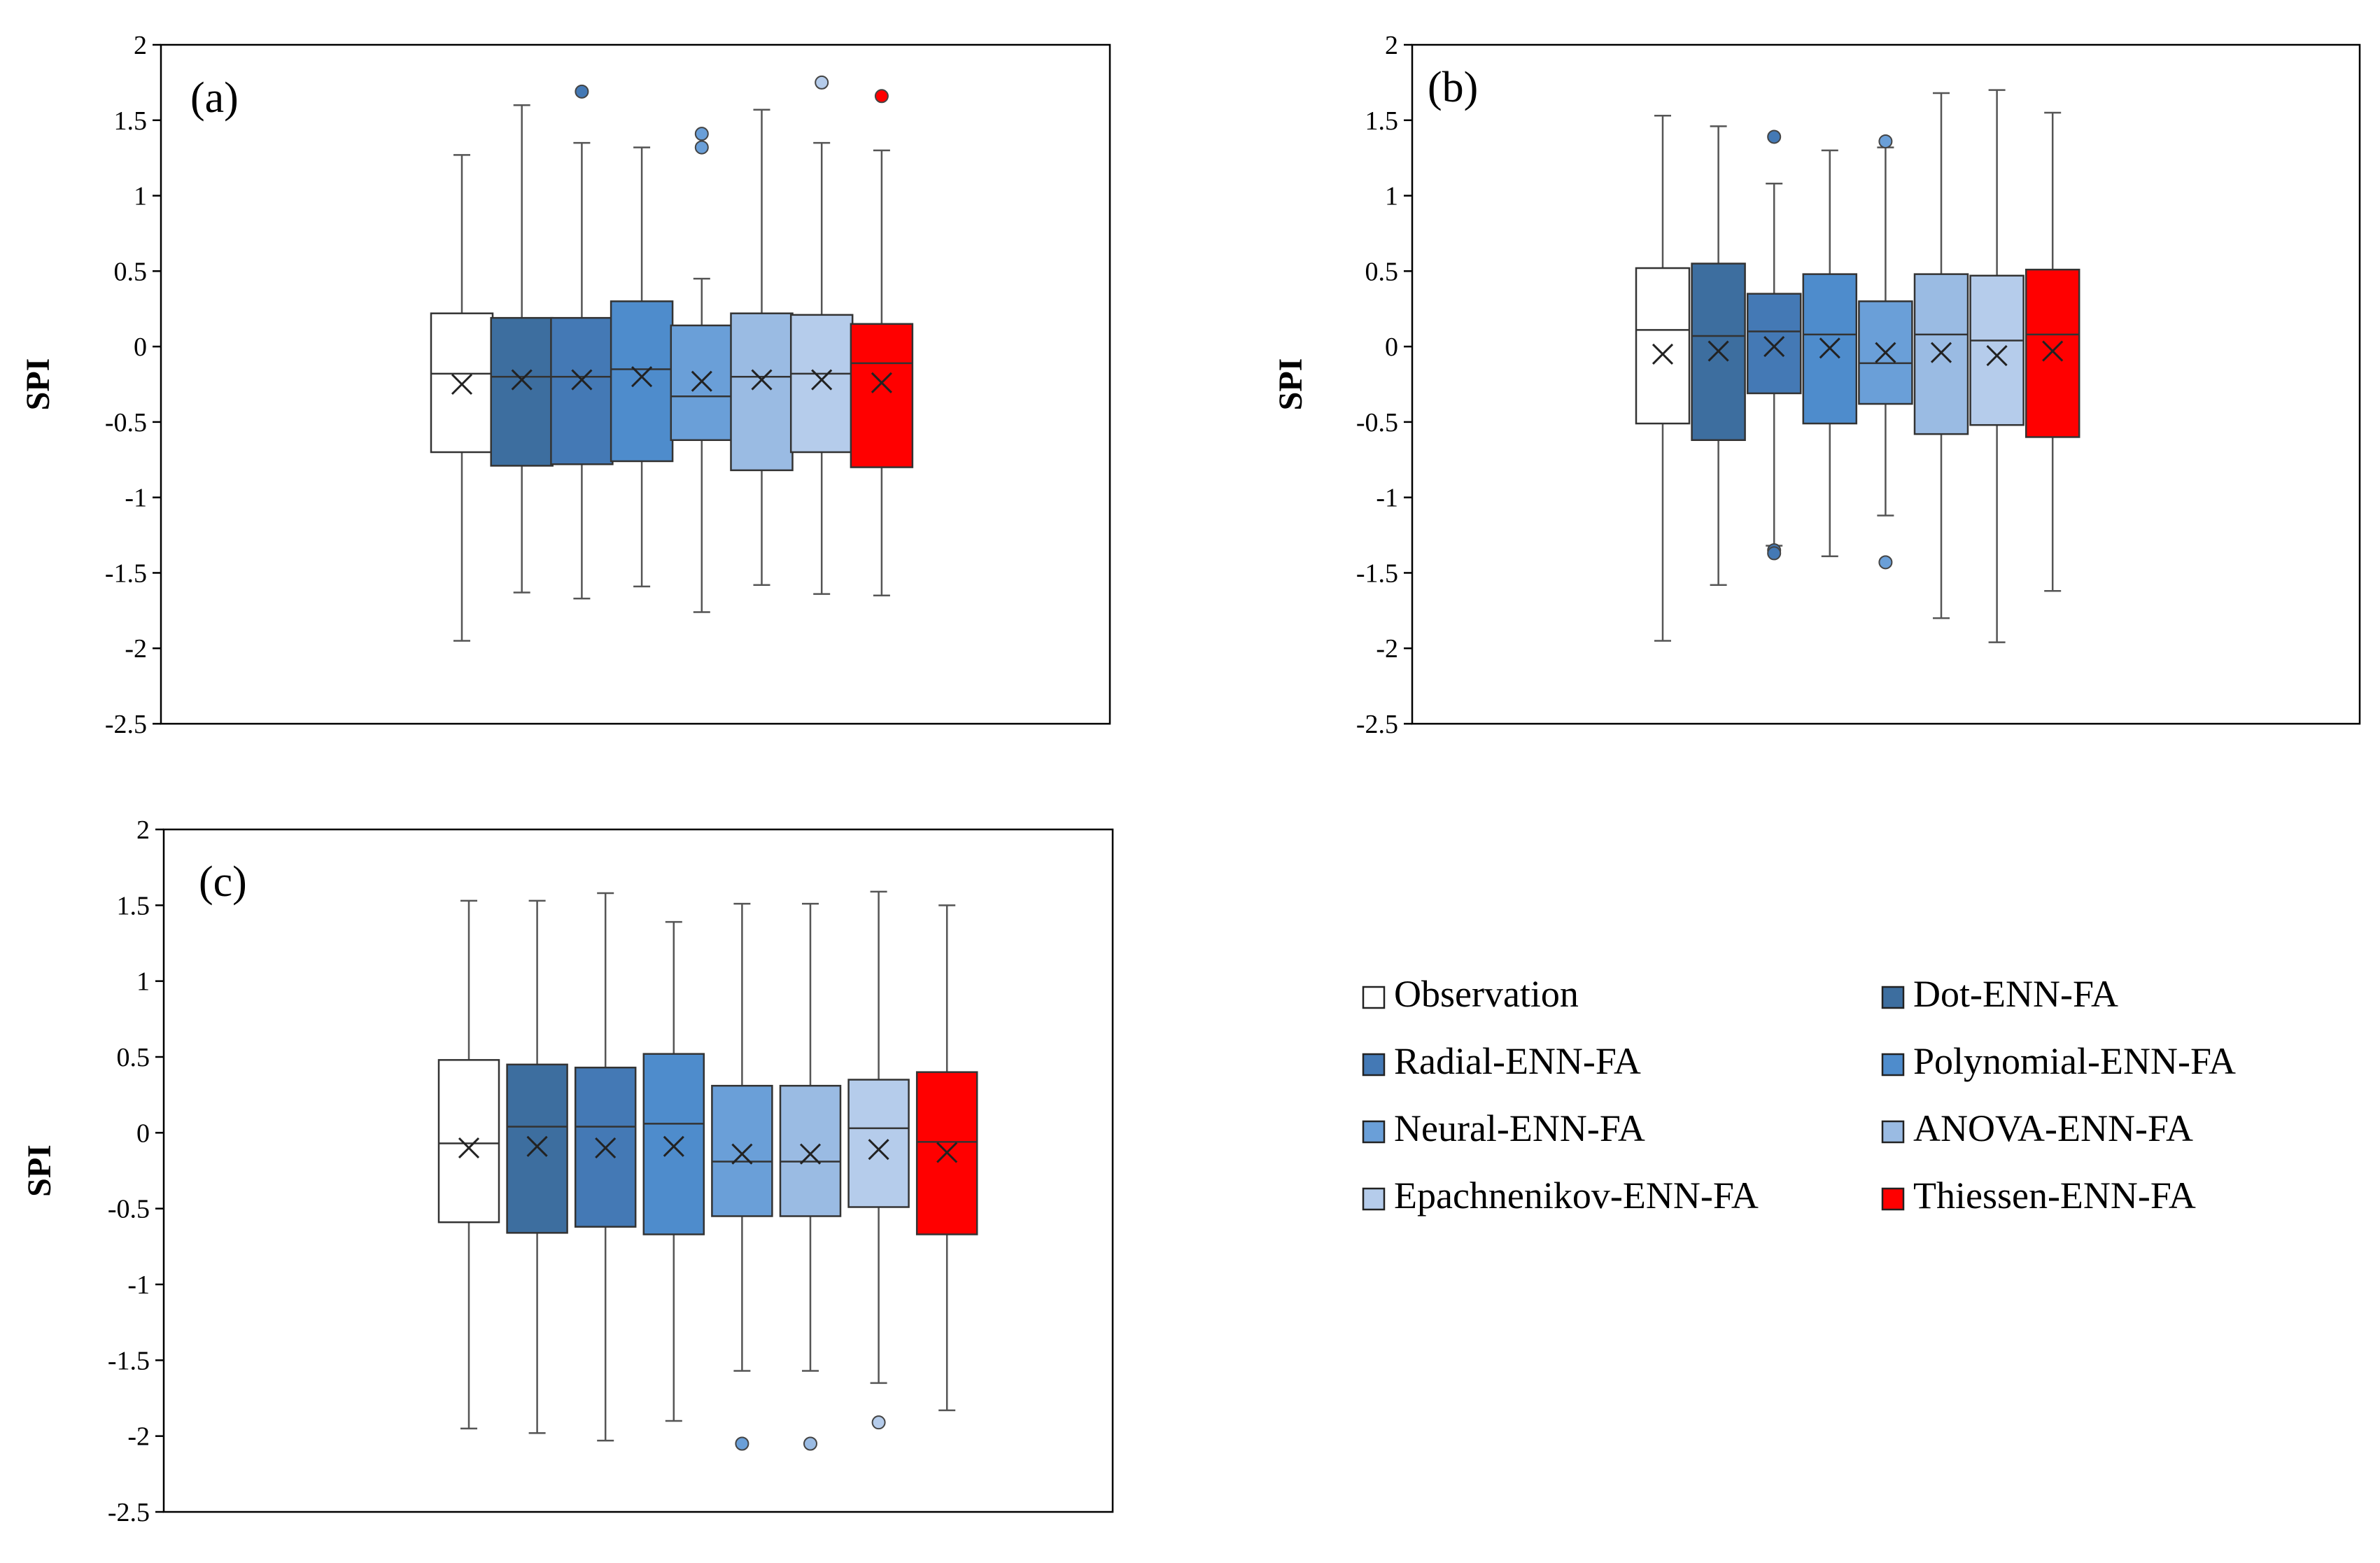 The height and width of the screenshot is (1563, 2380). I want to click on panel-label: (b), so click(1453, 87).